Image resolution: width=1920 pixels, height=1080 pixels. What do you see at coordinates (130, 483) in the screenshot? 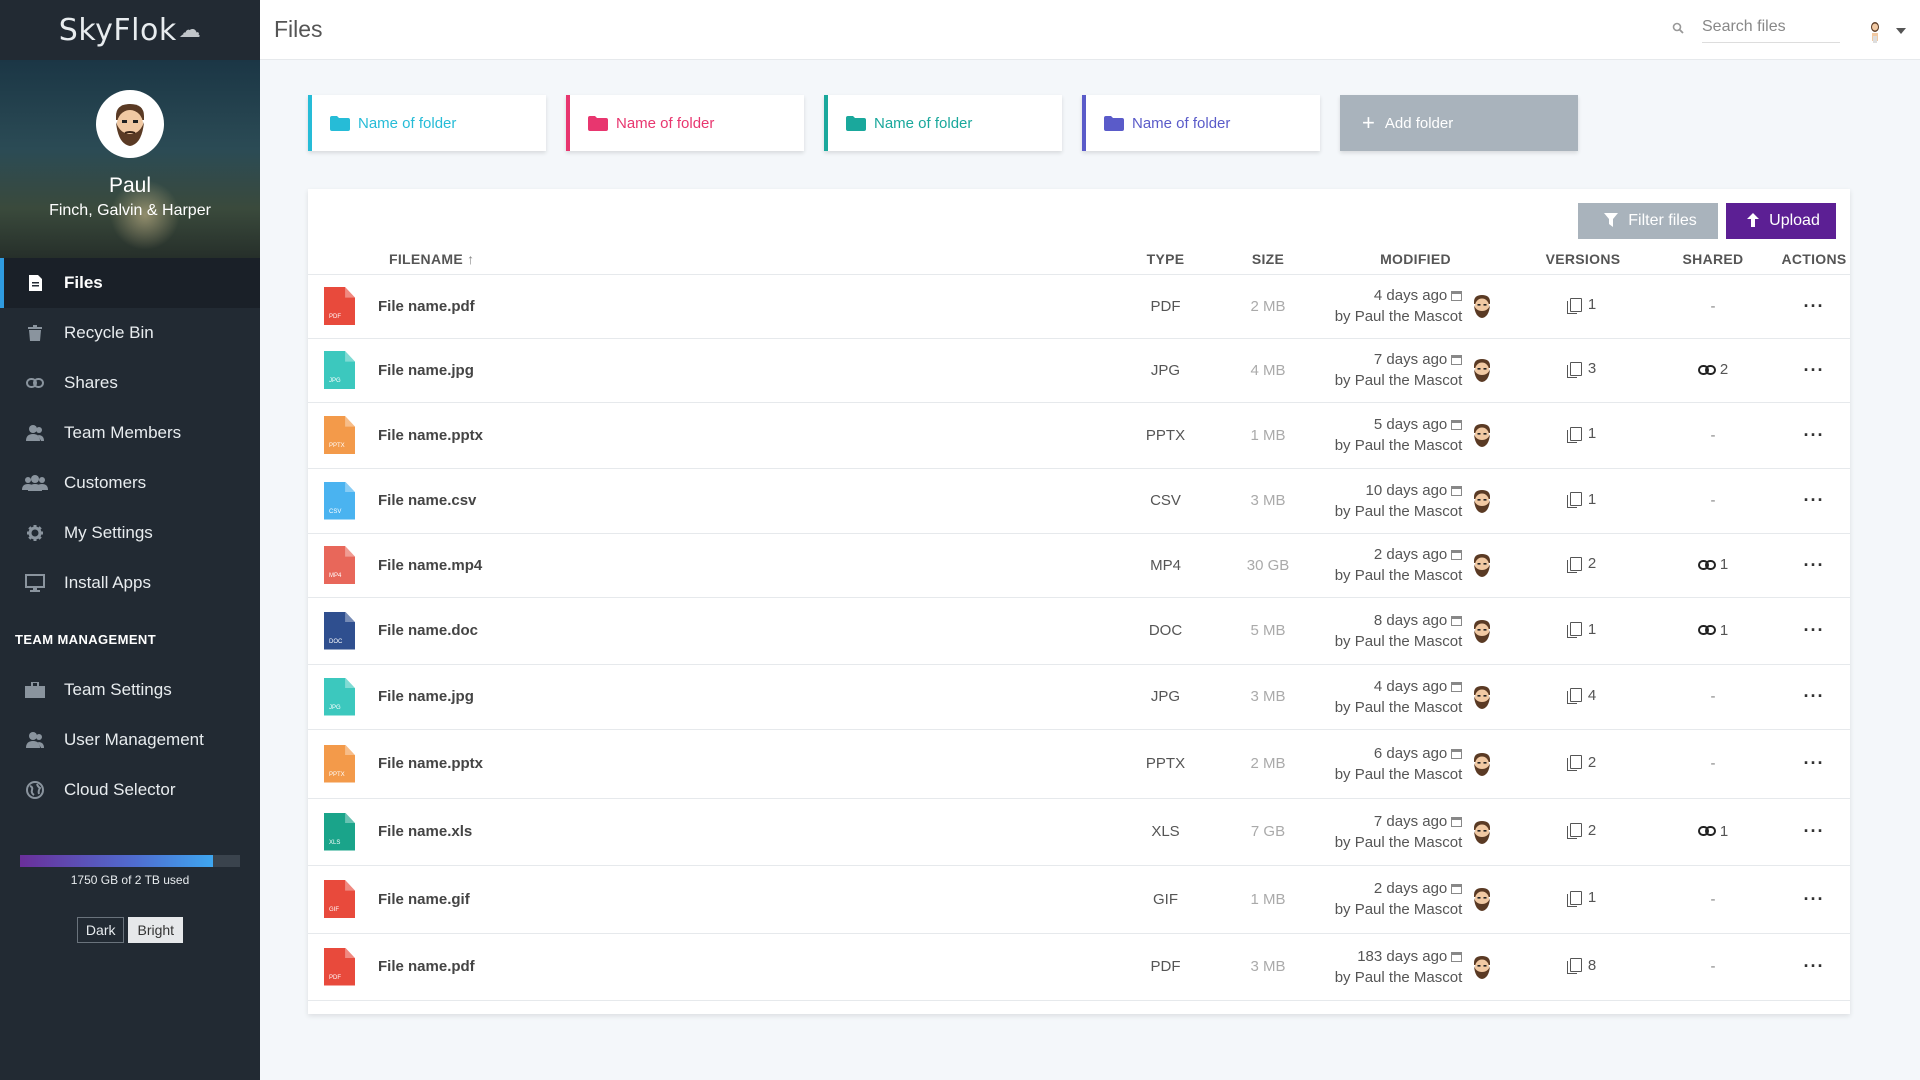
I see `nav-item-customers: Customers` at bounding box center [130, 483].